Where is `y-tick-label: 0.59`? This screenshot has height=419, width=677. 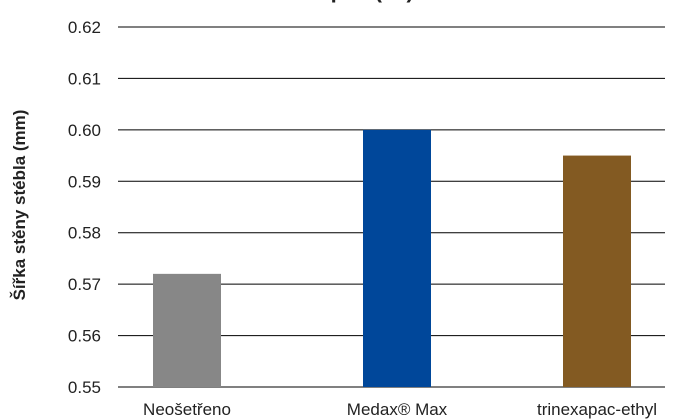 y-tick-label: 0.59 is located at coordinates (84, 181).